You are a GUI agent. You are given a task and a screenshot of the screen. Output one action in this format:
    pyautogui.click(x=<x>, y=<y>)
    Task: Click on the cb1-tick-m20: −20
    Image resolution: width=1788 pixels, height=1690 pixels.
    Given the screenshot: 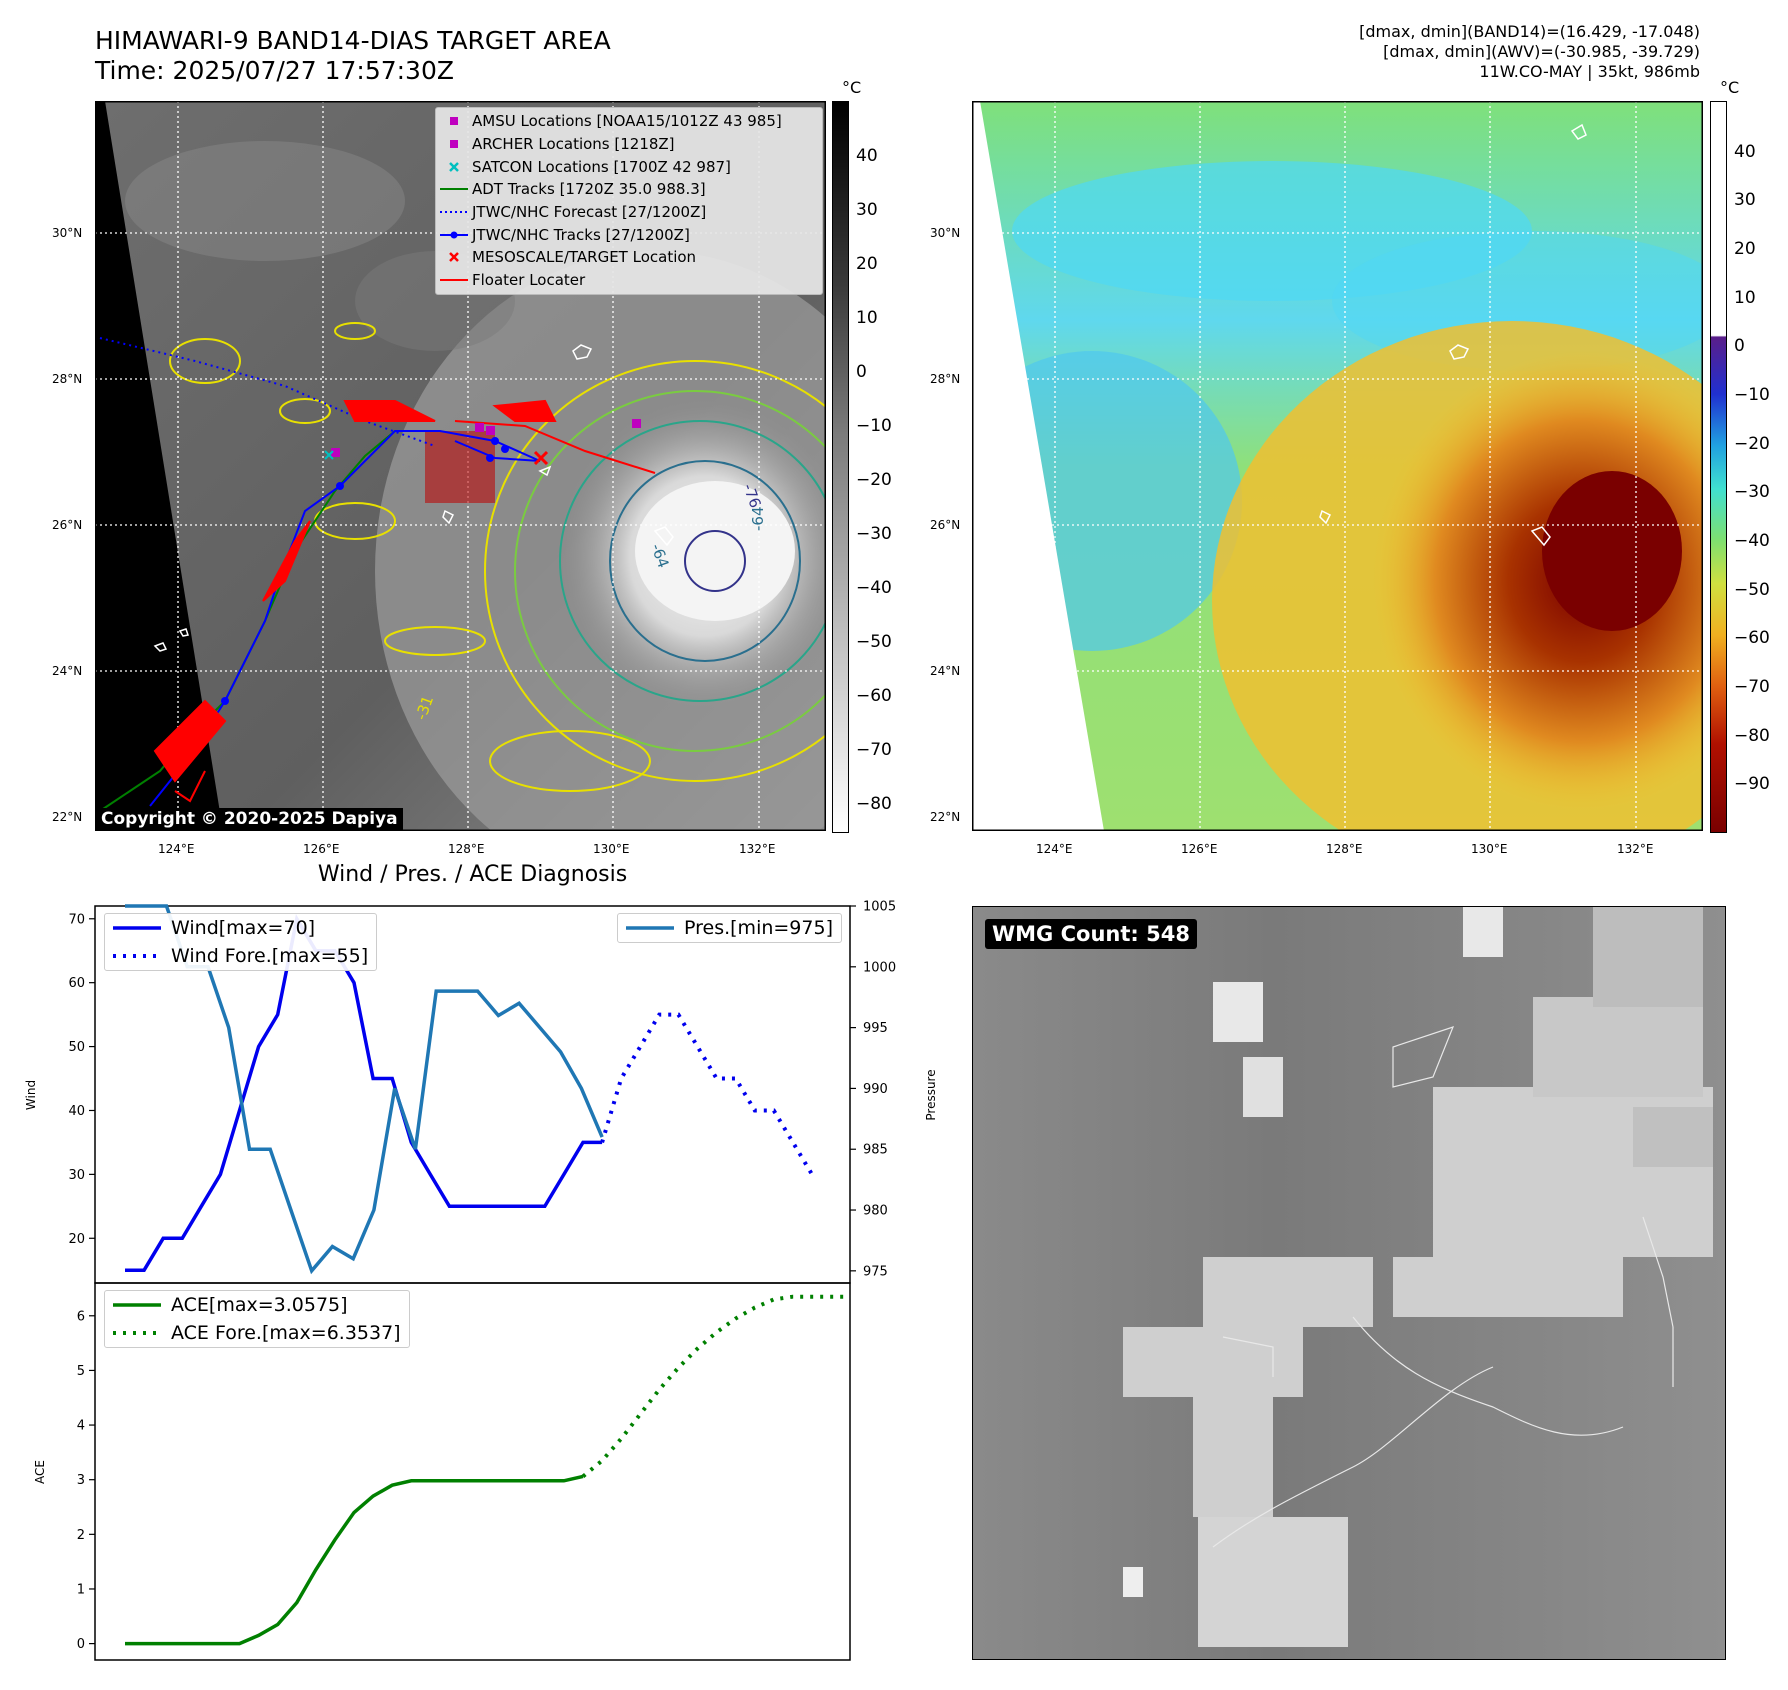 What is the action you would take?
    pyautogui.click(x=874, y=480)
    